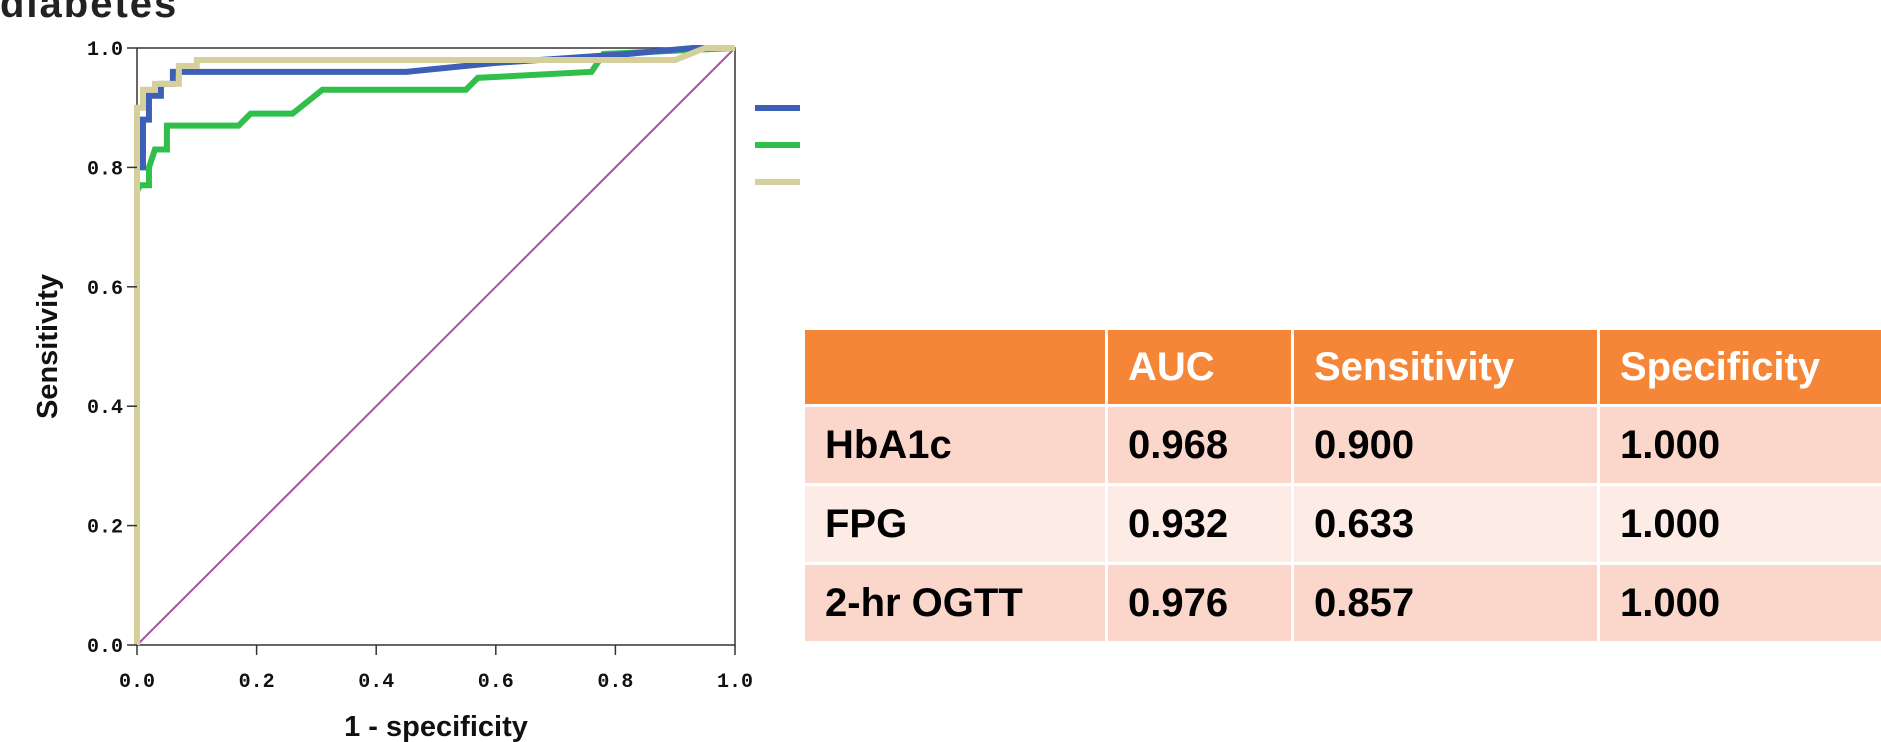 The height and width of the screenshot is (742, 1881). Describe the element at coordinates (48, 346) in the screenshot. I see `y-axis-title: Sensitivity` at that location.